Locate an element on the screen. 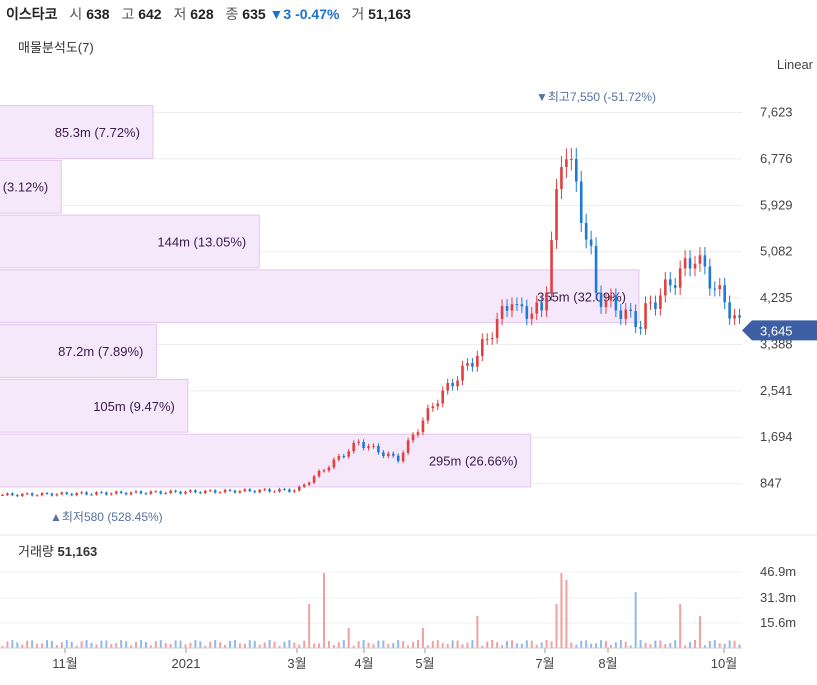  volume-profile-label: 295m (26.66%) is located at coordinates (473, 461).